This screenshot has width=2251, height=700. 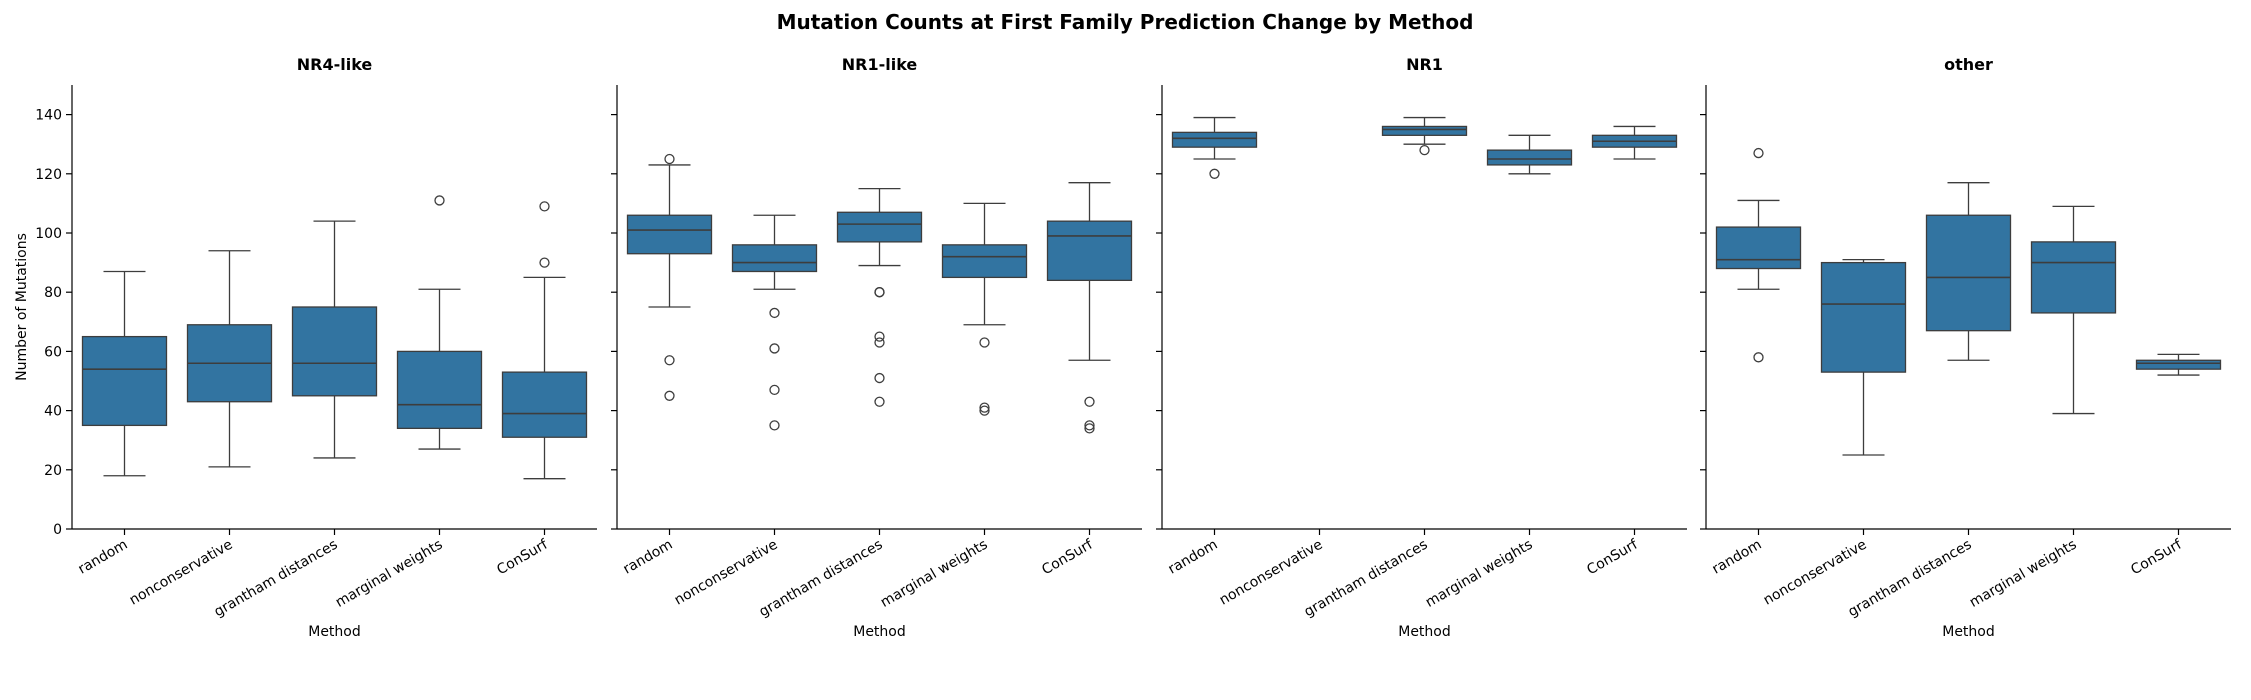 I want to click on y-tick-label: 80, so click(x=53, y=293).